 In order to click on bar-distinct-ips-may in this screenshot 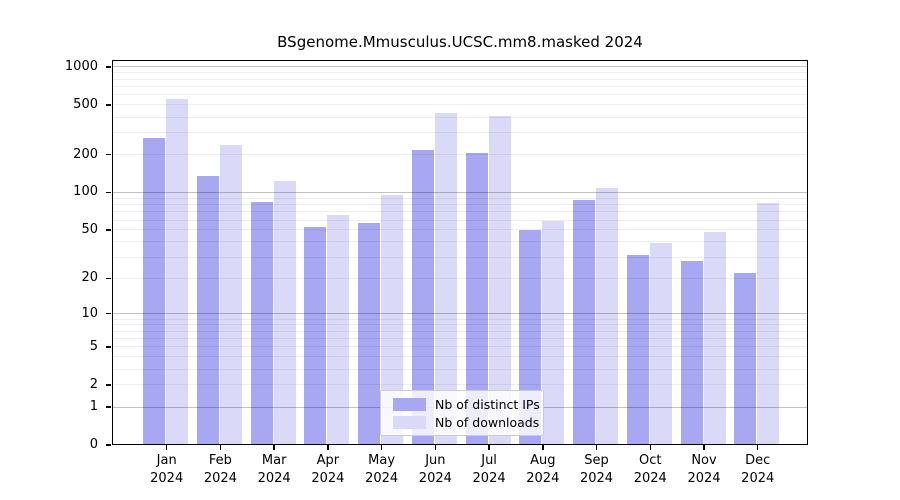, I will do `click(369, 333)`.